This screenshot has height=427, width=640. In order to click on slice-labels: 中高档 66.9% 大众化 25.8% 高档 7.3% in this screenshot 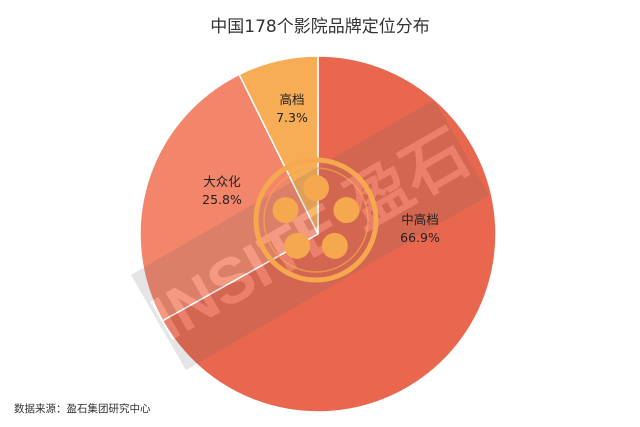, I will do `click(321, 168)`.